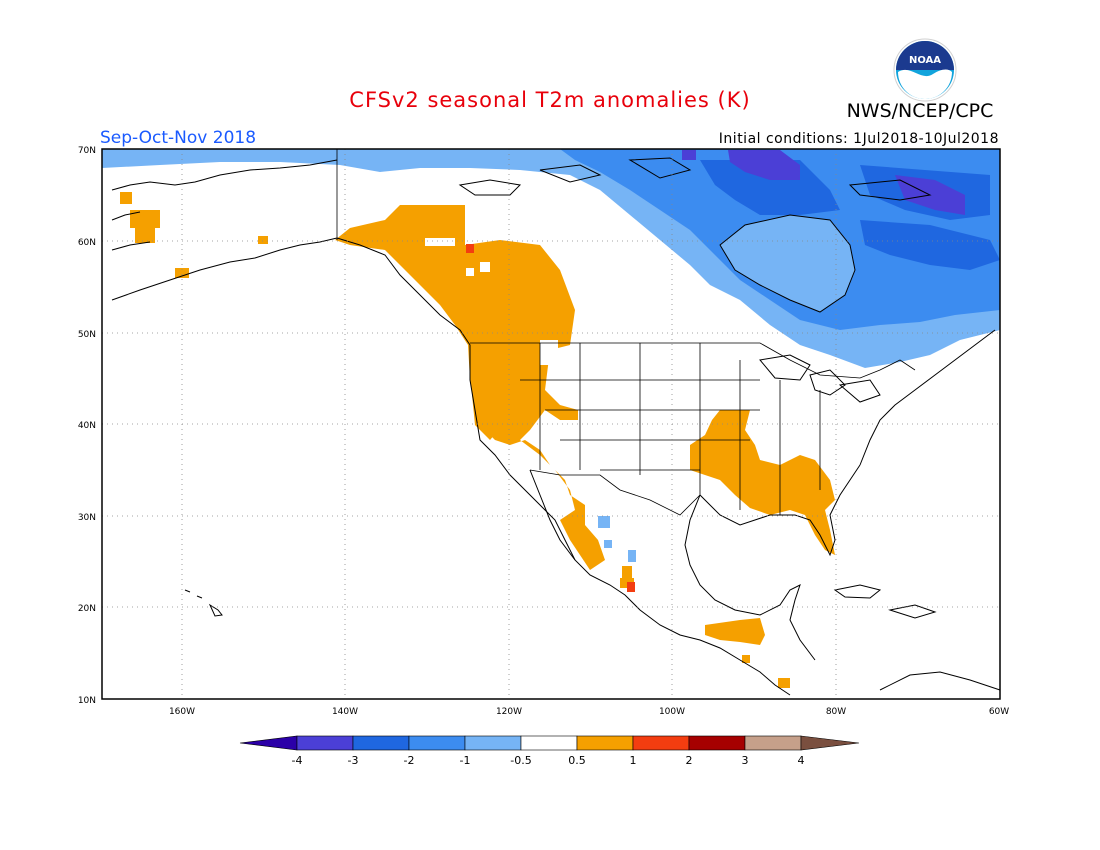  Describe the element at coordinates (633, 760) in the screenshot. I see `colorbar-label: 1` at that location.